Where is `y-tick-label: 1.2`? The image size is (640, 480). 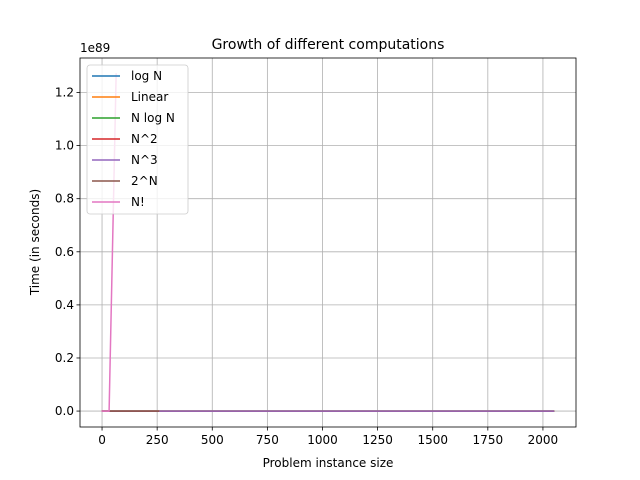 y-tick-label: 1.2 is located at coordinates (64, 93).